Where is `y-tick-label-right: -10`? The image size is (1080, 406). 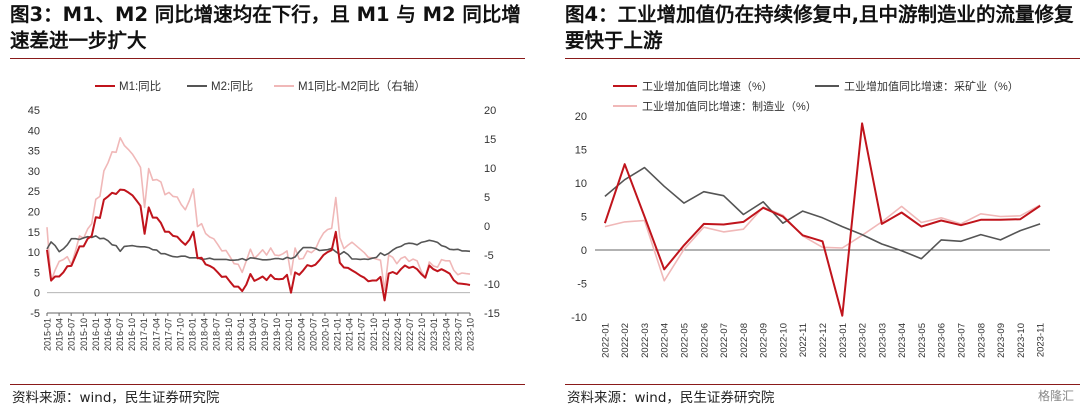
y-tick-label-right: -10 is located at coordinates (492, 285).